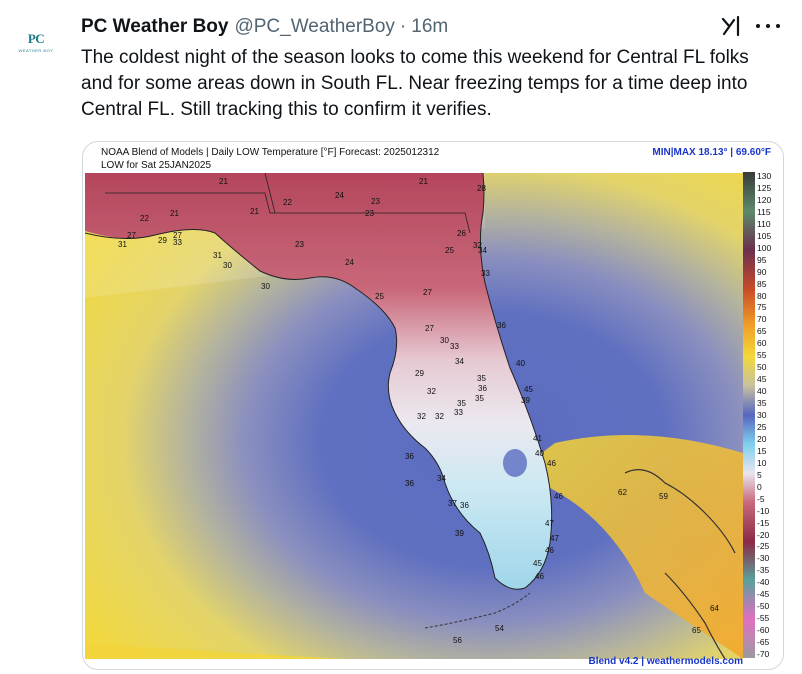  I want to click on legend-label: 45, so click(762, 379).